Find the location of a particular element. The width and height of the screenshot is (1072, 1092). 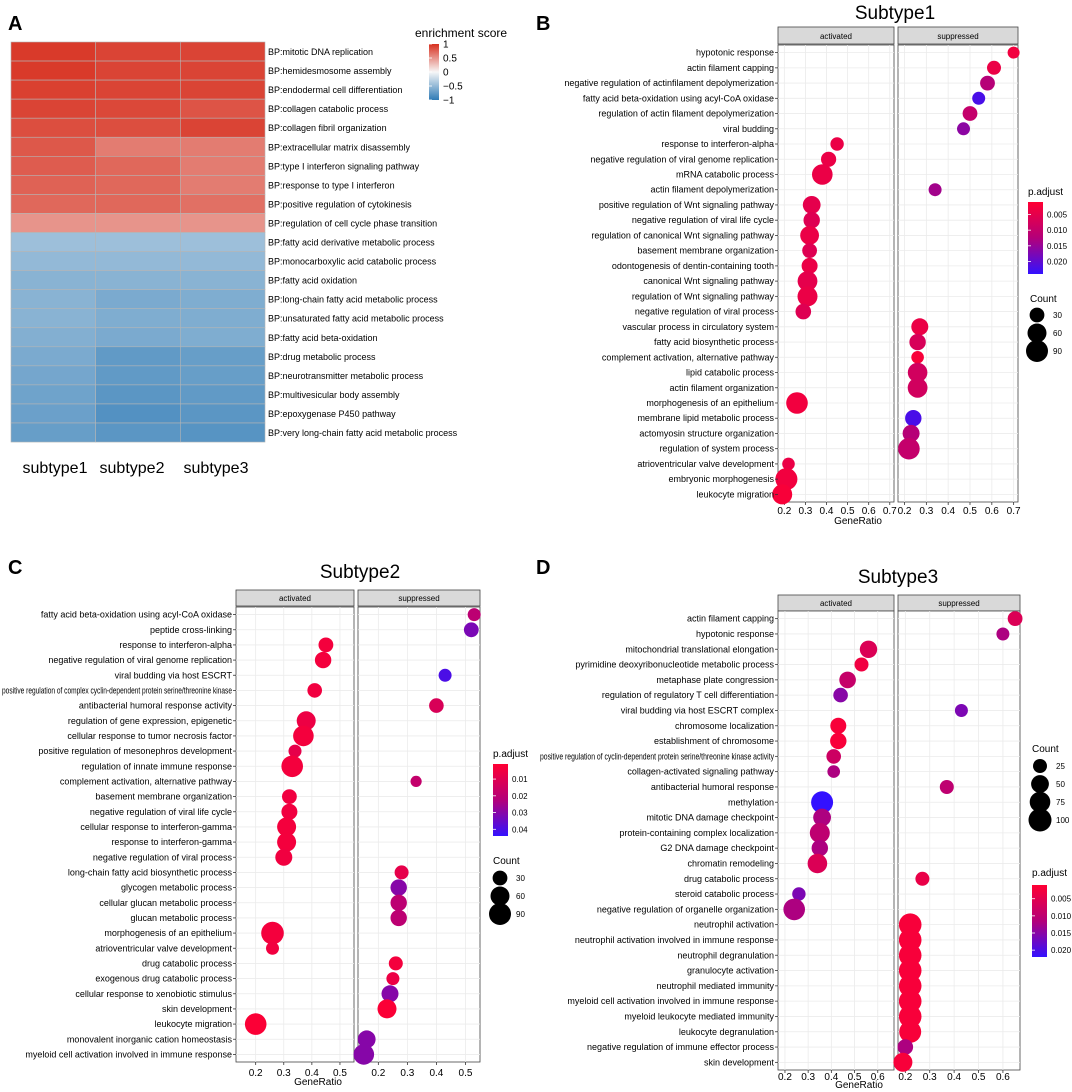

term-label: drug catabolic process is located at coordinates (729, 879).